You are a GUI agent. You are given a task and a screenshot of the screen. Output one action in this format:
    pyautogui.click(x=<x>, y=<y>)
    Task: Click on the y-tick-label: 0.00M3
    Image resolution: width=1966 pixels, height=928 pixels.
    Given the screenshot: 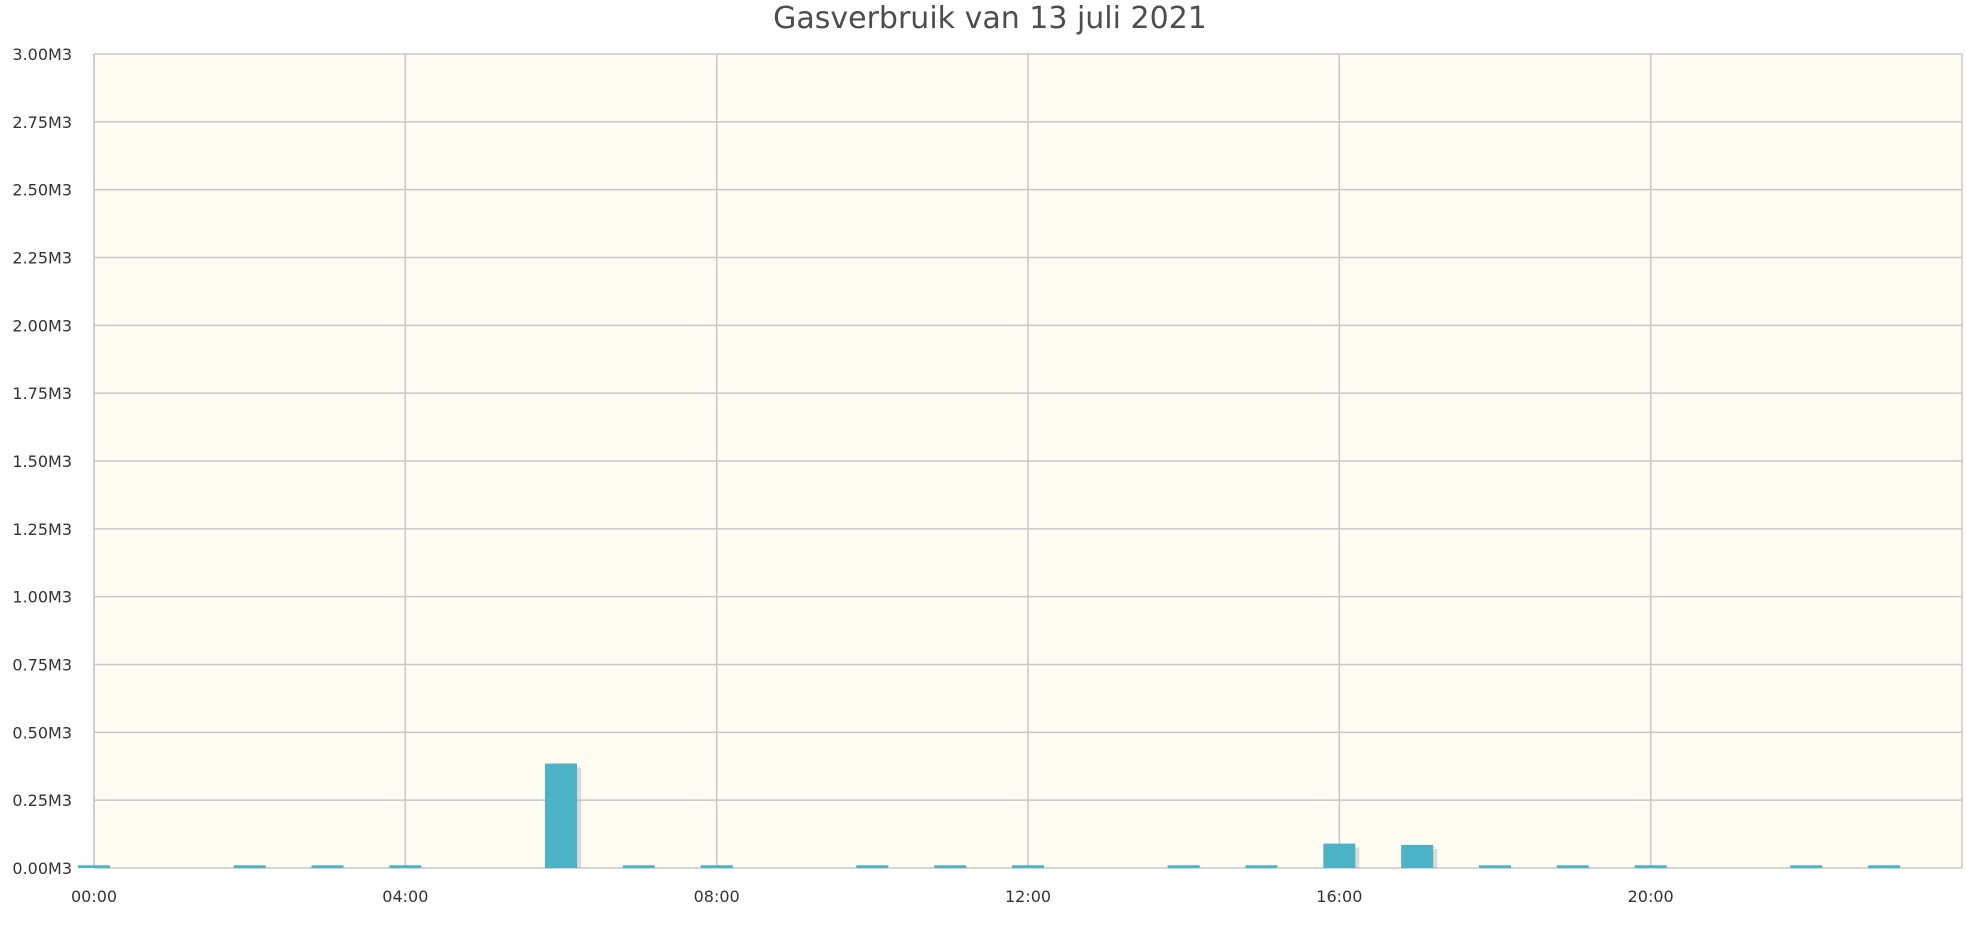 What is the action you would take?
    pyautogui.click(x=42, y=868)
    